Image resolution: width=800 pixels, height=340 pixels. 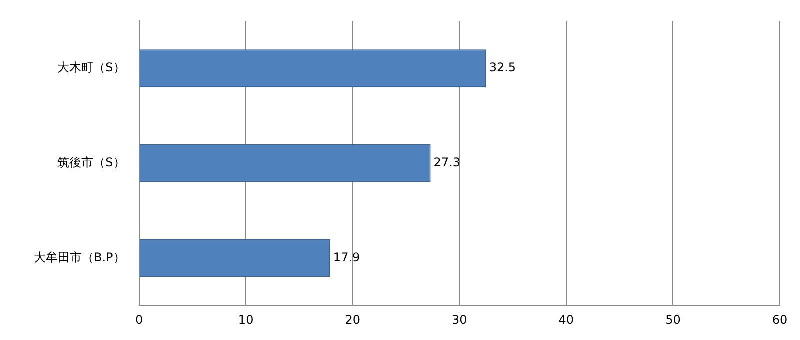 What do you see at coordinates (566, 319) in the screenshot?
I see `x-tick-label: 40` at bounding box center [566, 319].